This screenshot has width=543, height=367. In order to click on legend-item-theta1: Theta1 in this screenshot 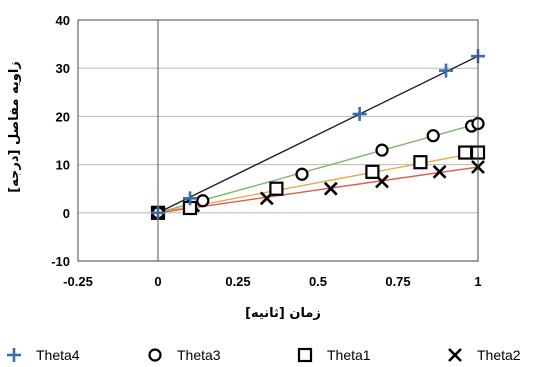, I will do `click(334, 355)`.